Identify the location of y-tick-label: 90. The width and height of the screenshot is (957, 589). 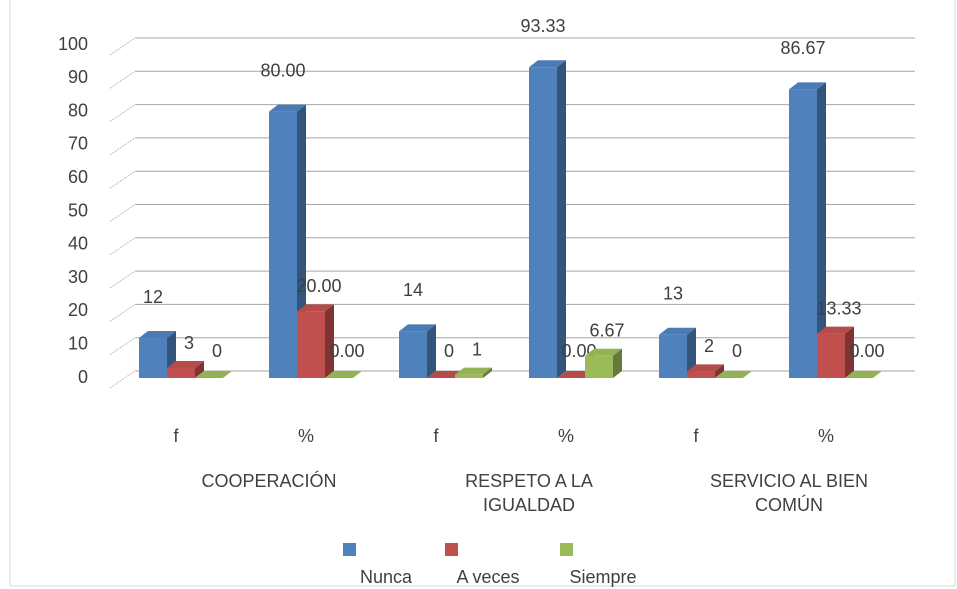
(78, 77).